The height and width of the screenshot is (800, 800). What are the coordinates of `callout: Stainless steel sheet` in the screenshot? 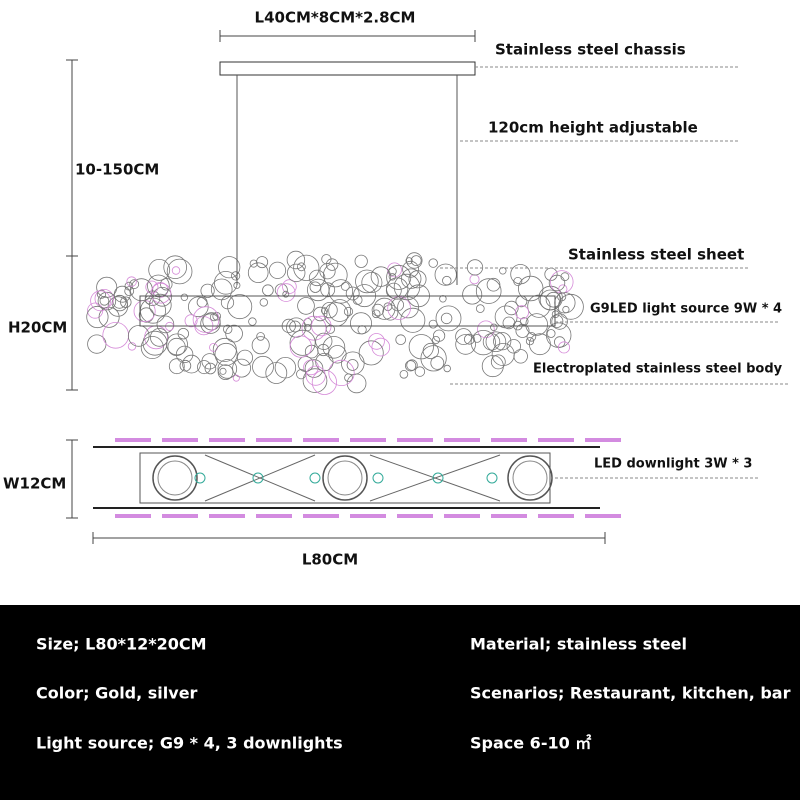 It's located at (656, 255).